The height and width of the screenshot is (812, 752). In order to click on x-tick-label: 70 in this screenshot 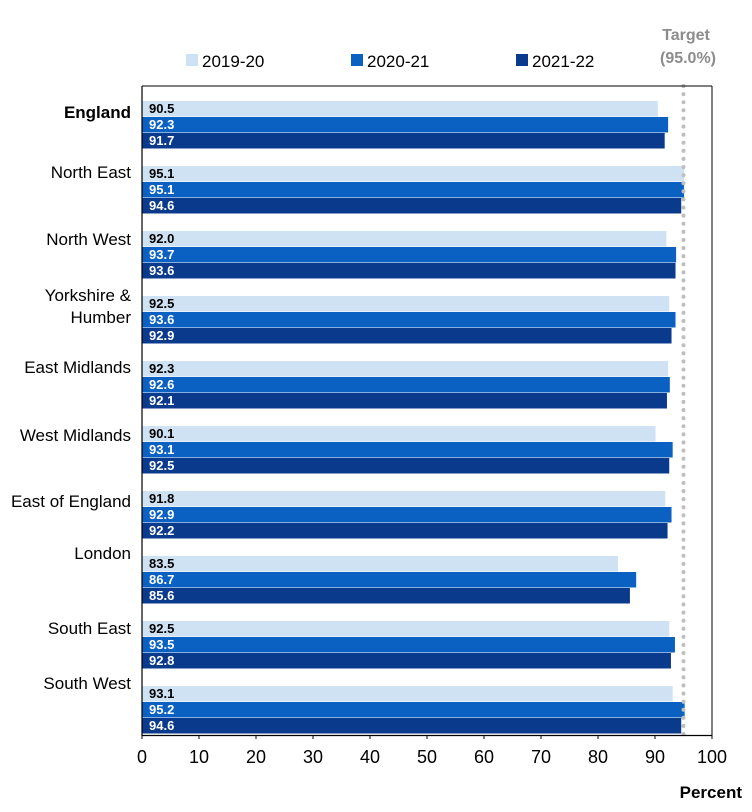, I will do `click(541, 757)`.